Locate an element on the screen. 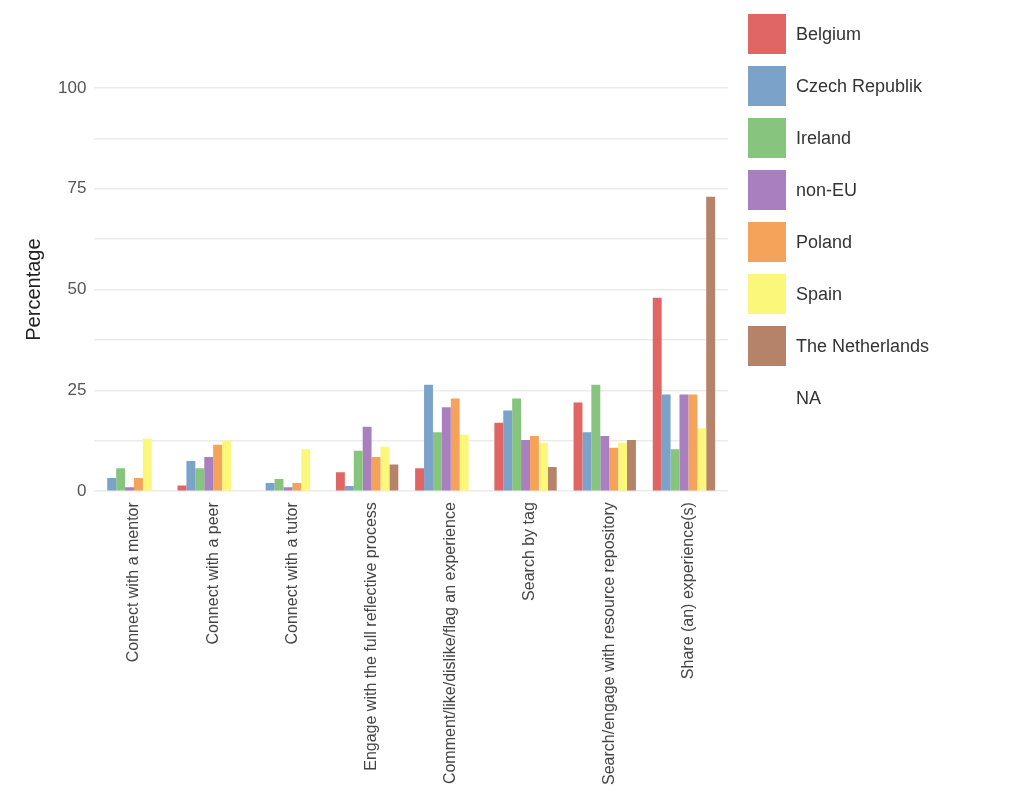 This screenshot has width=1033, height=803. y-tick-label: 50 is located at coordinates (77, 289).